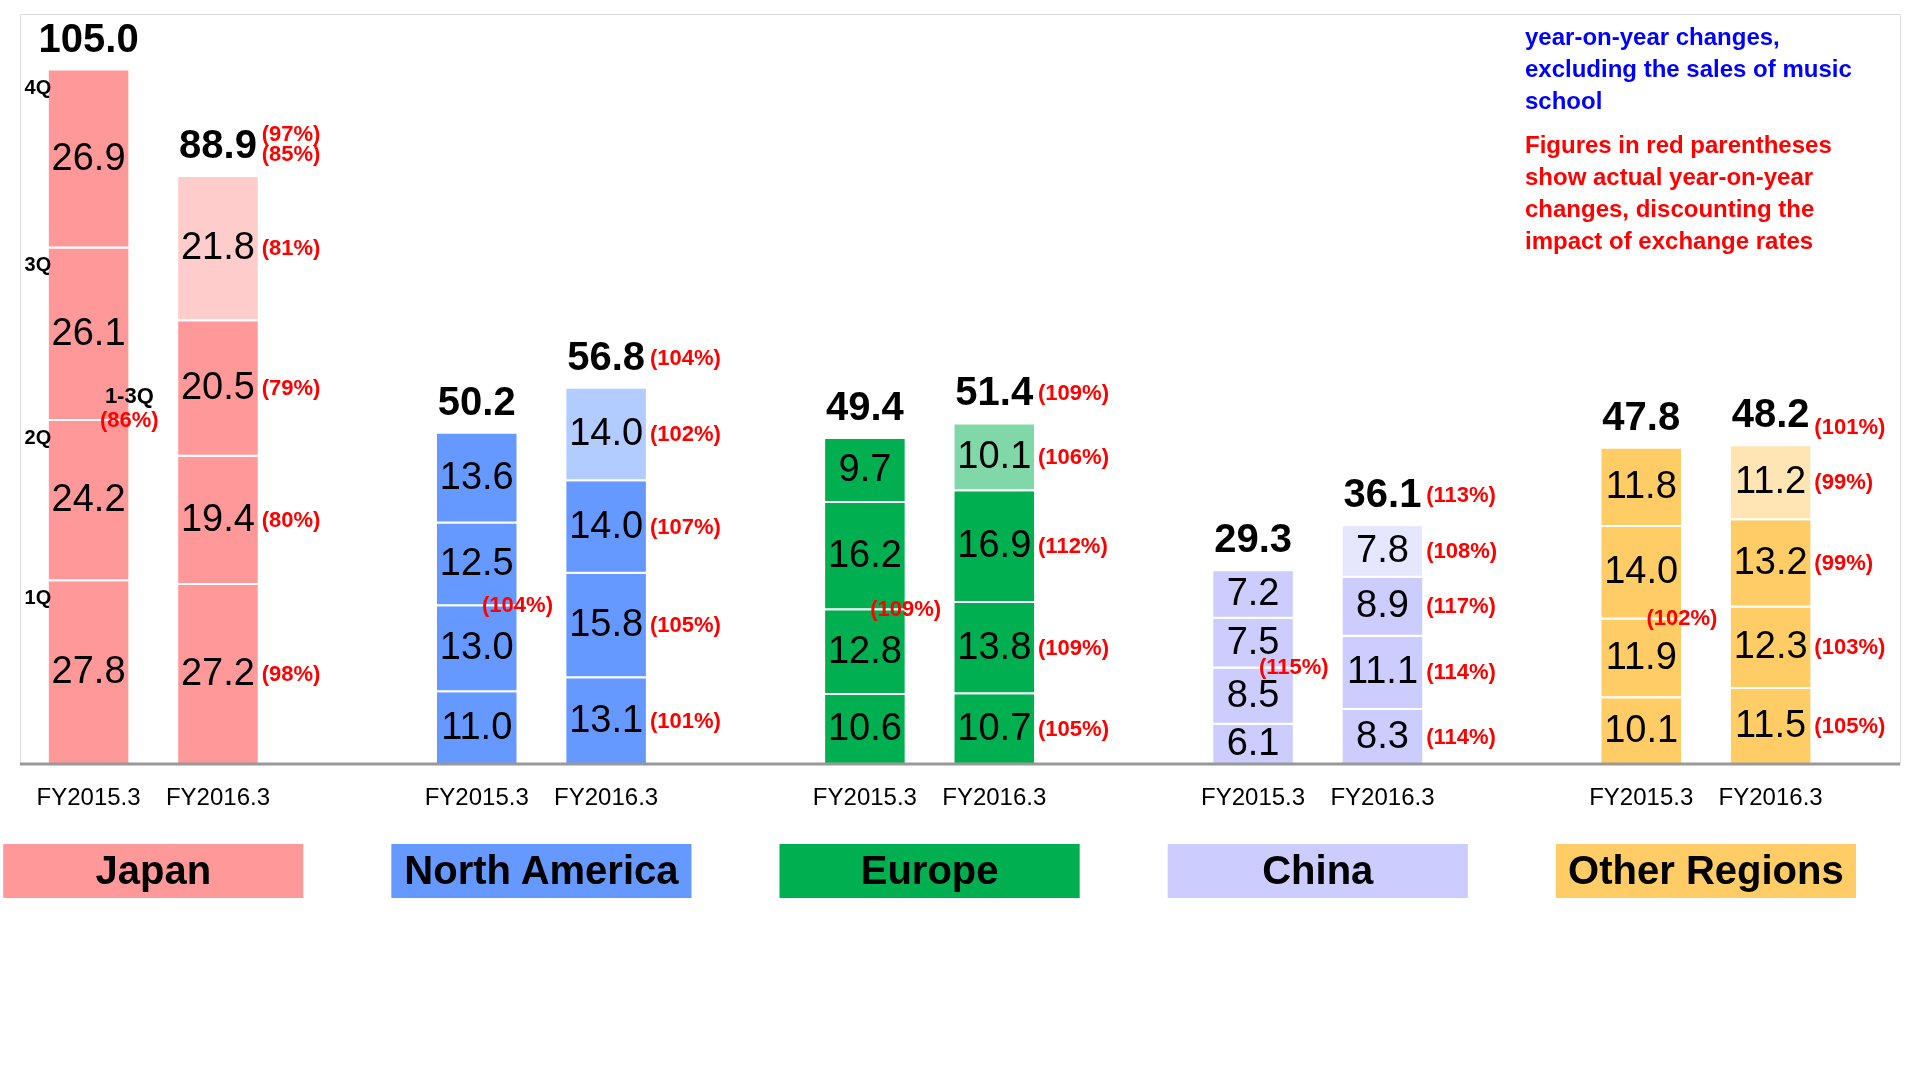 This screenshot has height=1074, width=1921. I want to click on text: China, so click(1318, 870).